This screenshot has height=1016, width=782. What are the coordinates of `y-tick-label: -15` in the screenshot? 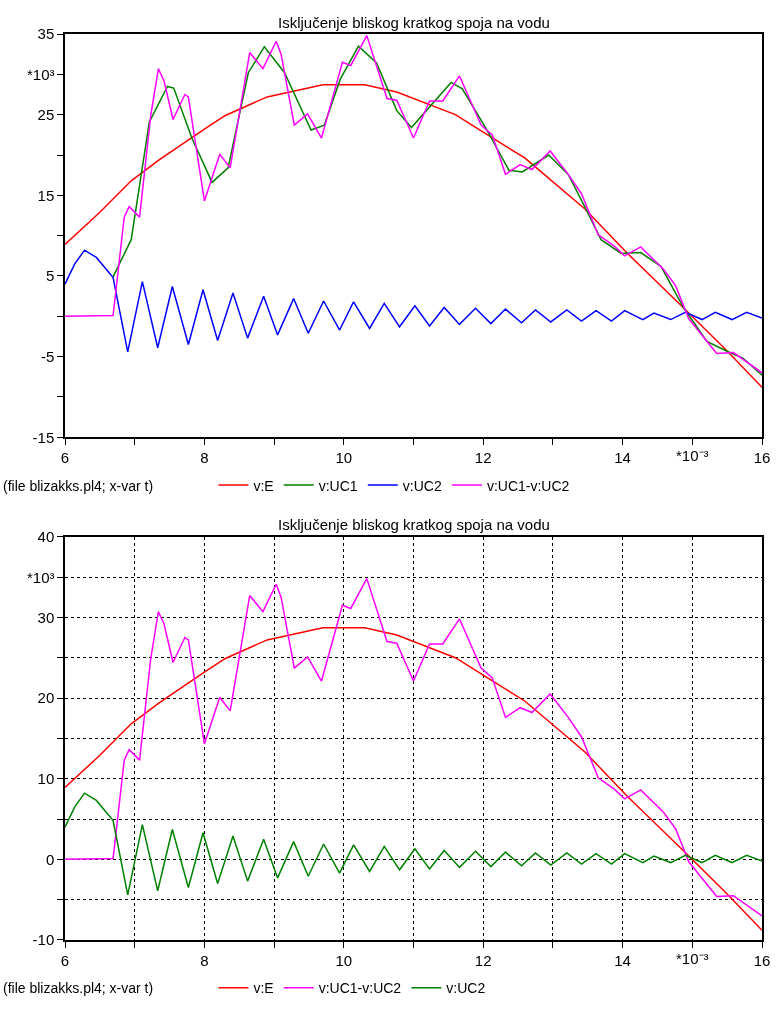 It's located at (43, 437).